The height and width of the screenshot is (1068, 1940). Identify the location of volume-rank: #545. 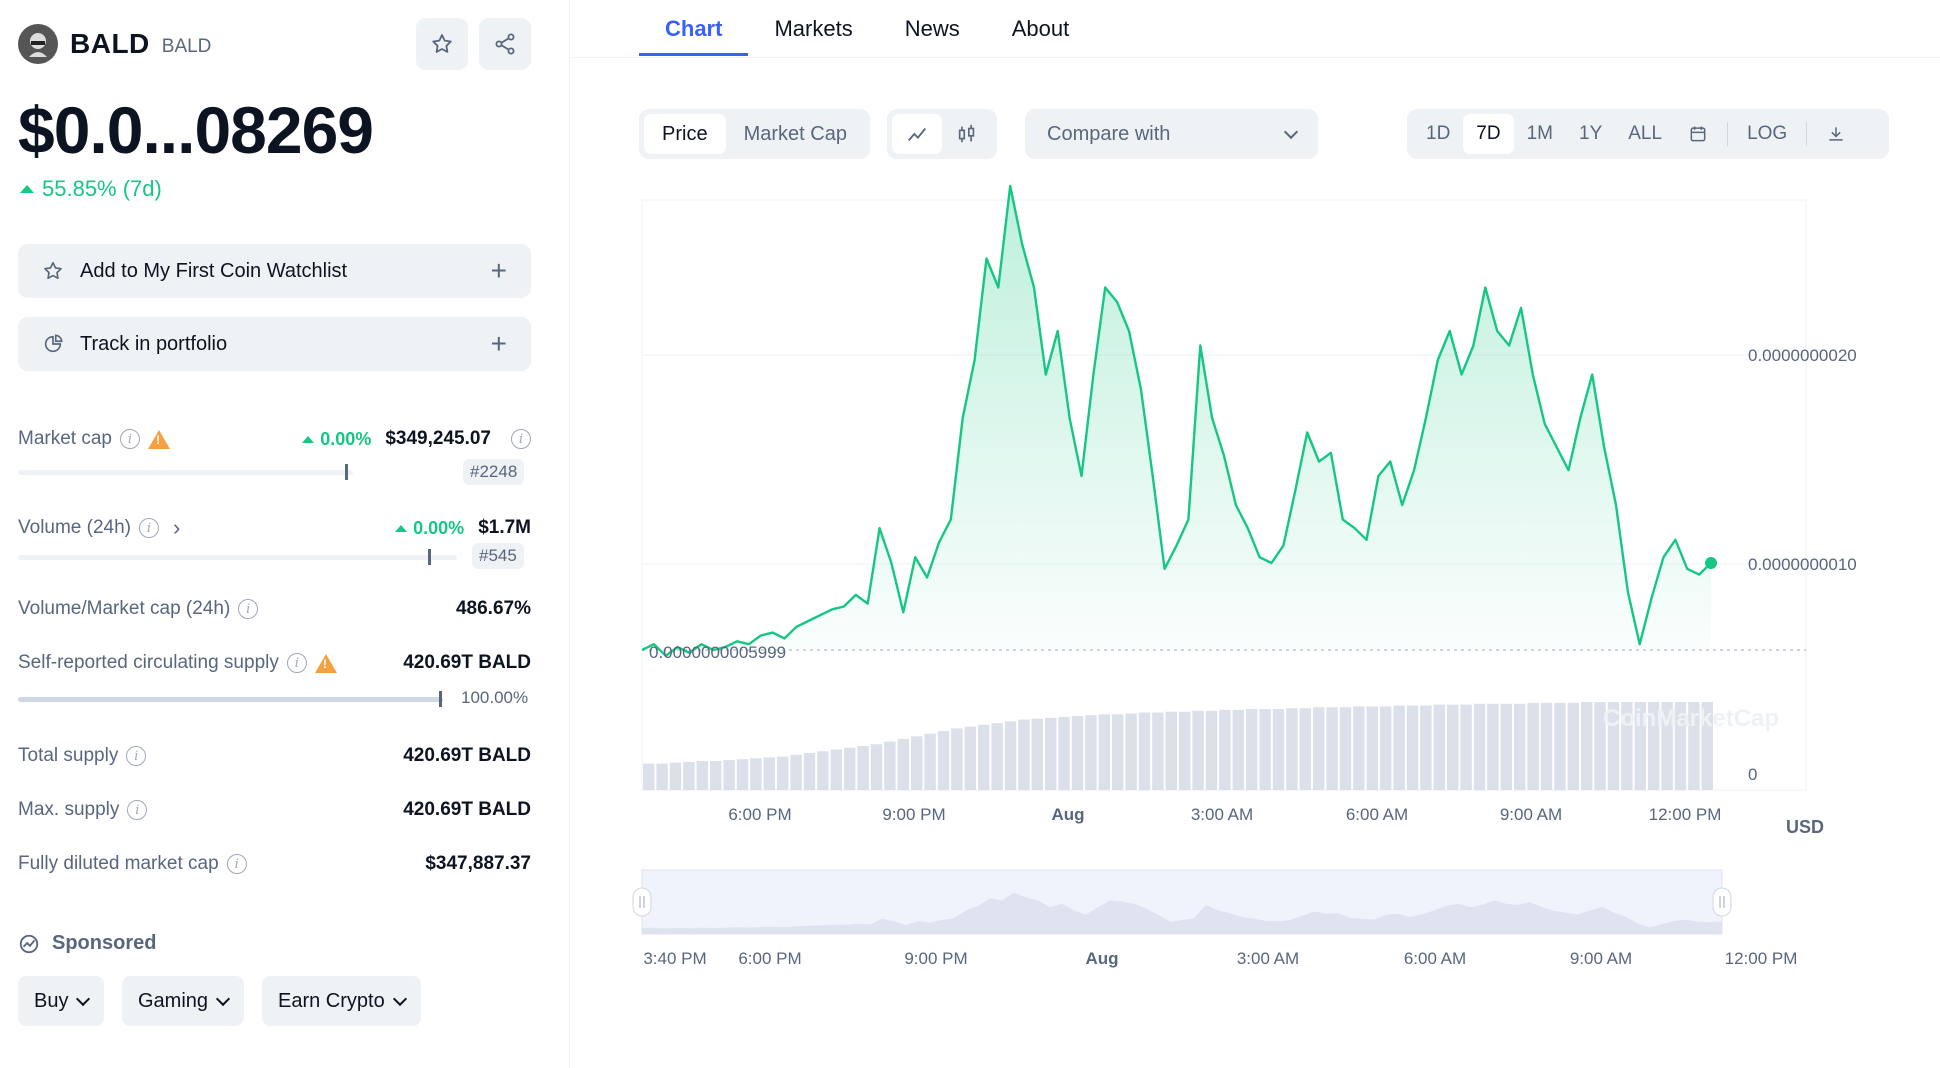
(498, 556).